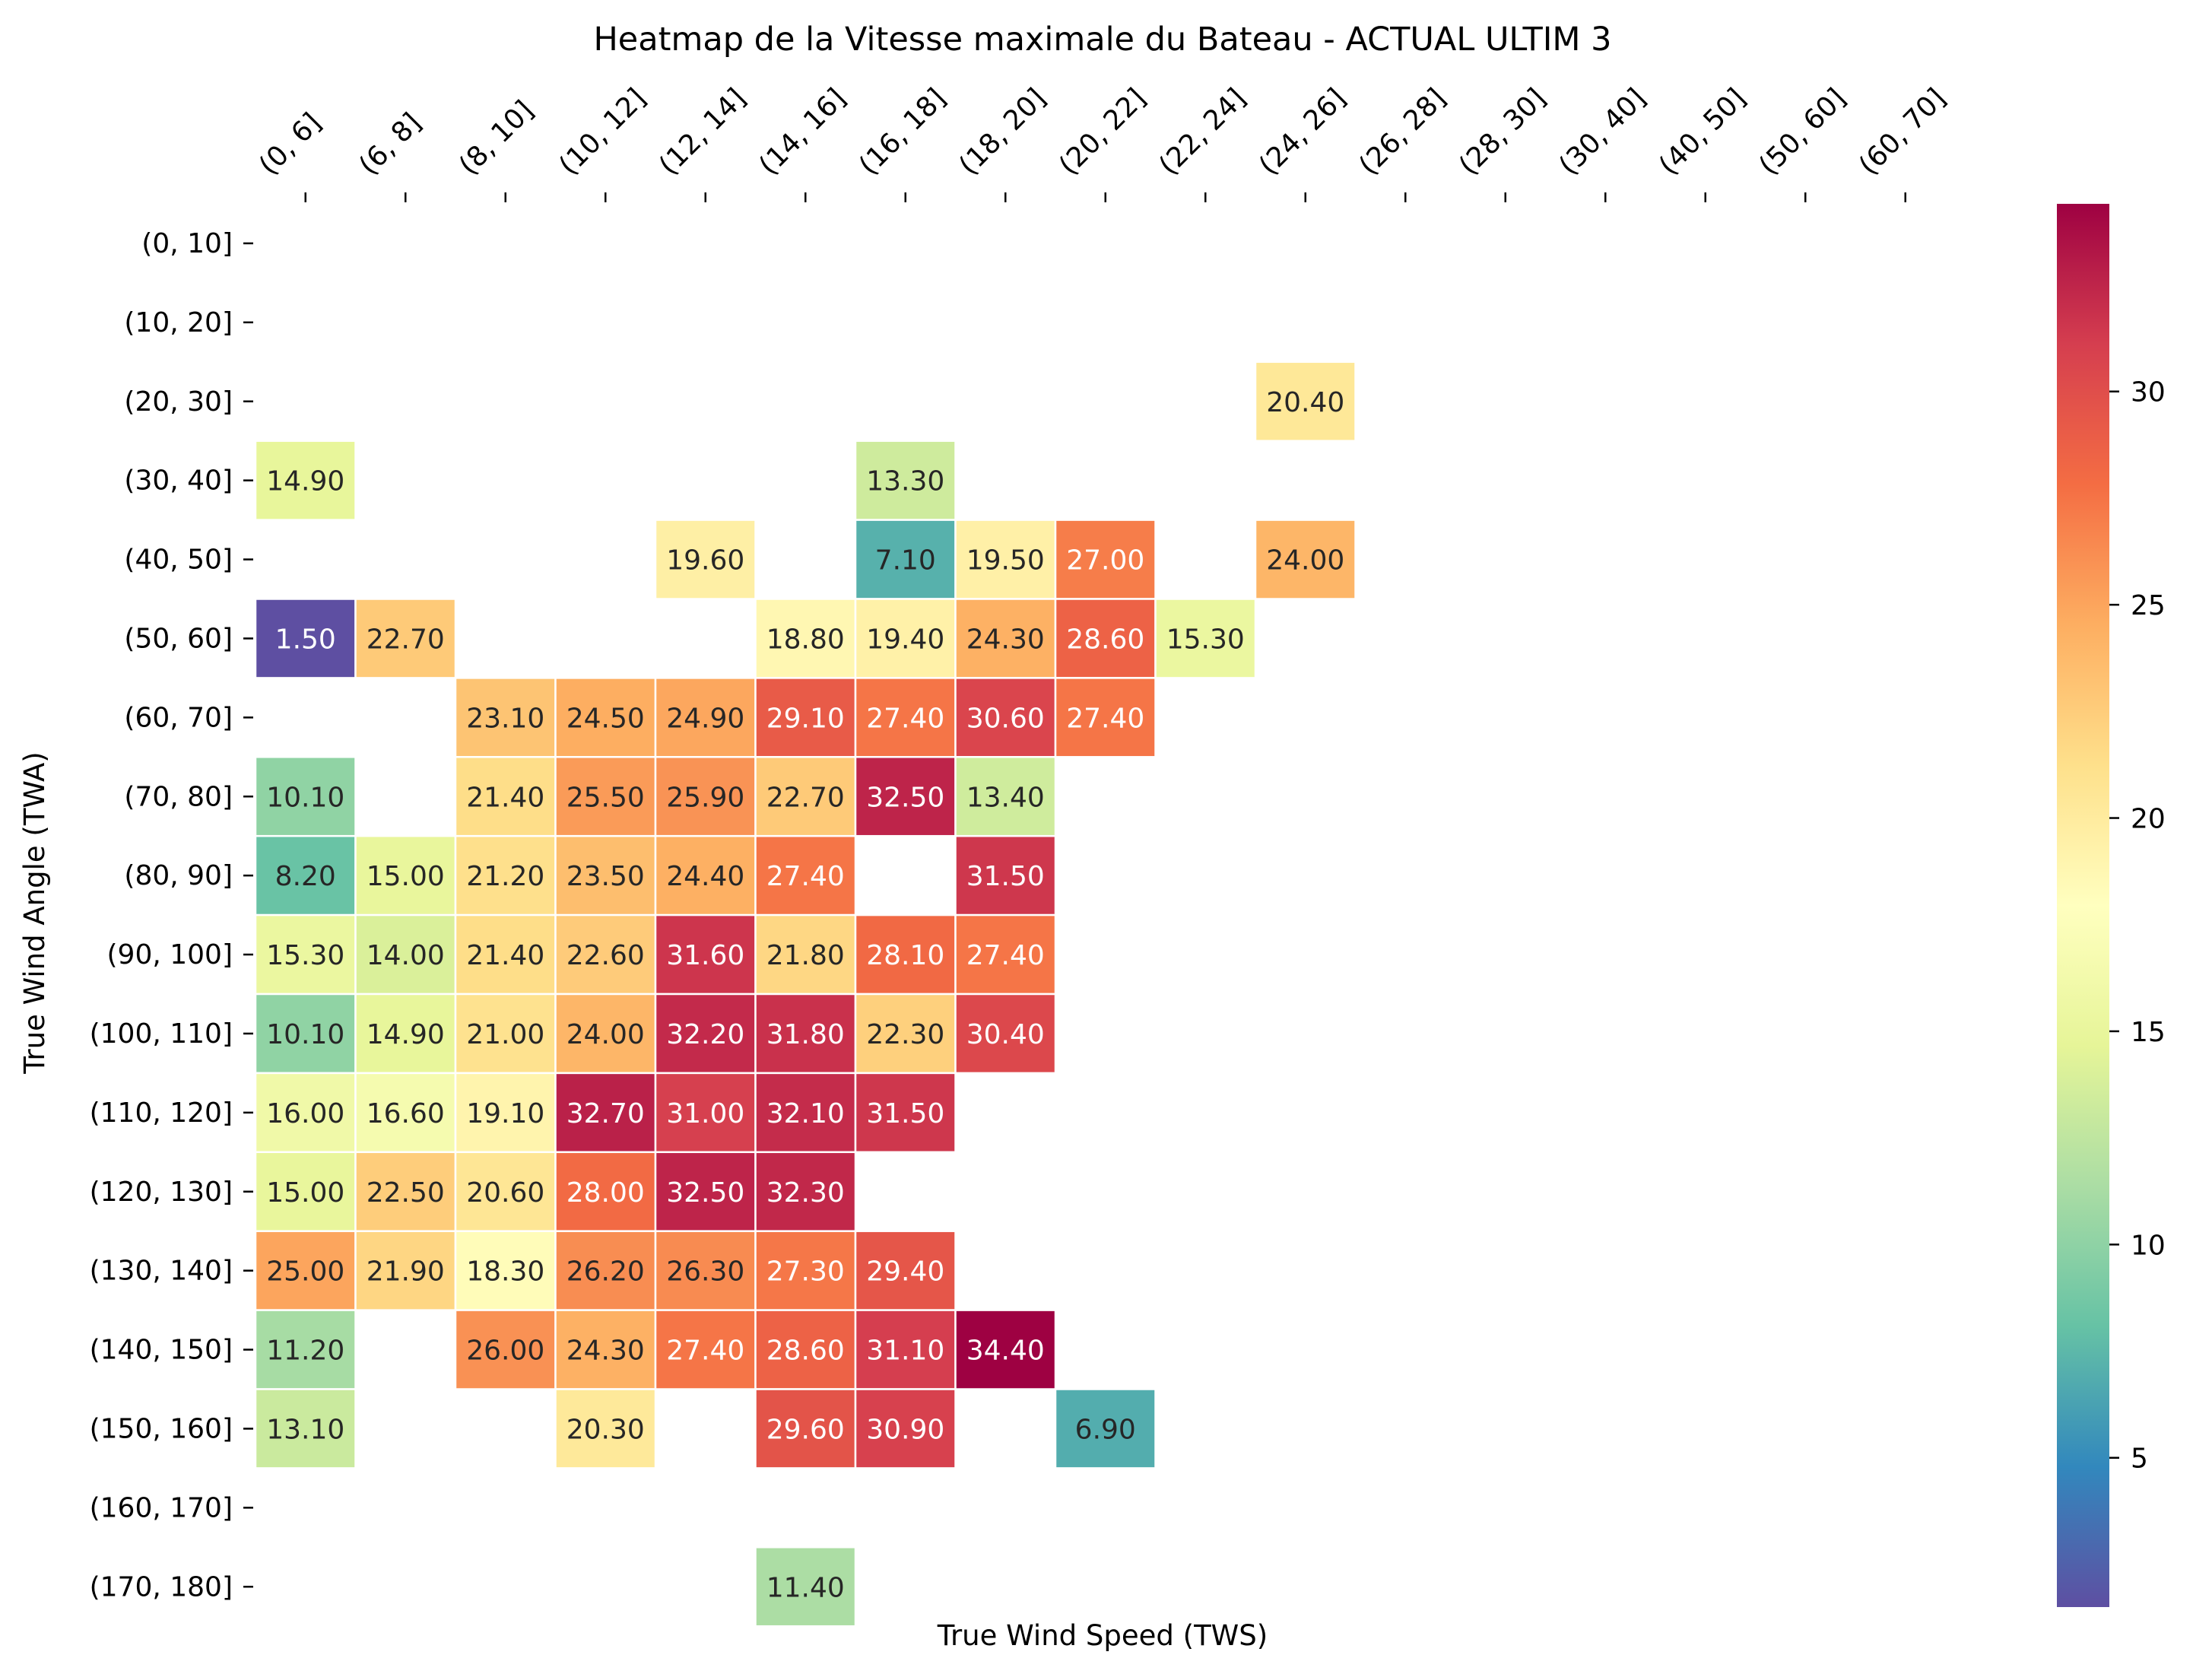 The height and width of the screenshot is (1674, 2212). I want to click on cell-value-label: 27.00, so click(1105, 561).